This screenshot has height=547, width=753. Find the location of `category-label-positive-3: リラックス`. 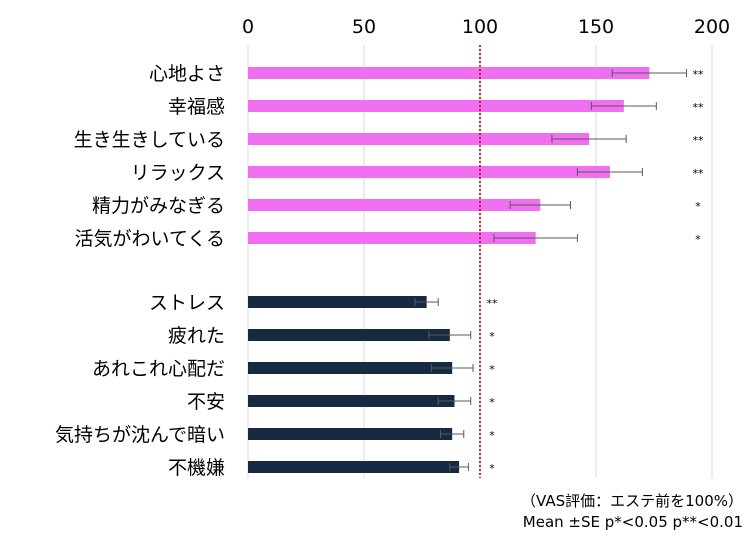

category-label-positive-3: リラックス is located at coordinates (178, 173).